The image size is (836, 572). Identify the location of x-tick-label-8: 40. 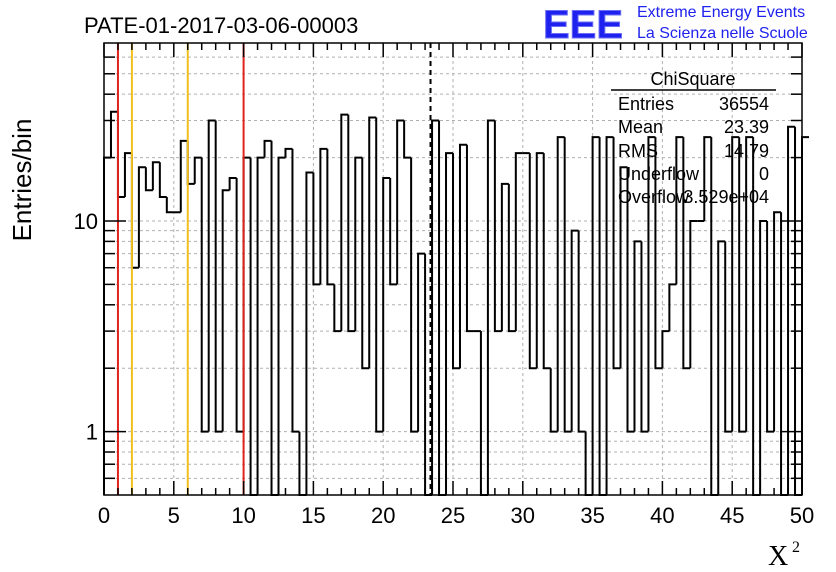
(662, 515).